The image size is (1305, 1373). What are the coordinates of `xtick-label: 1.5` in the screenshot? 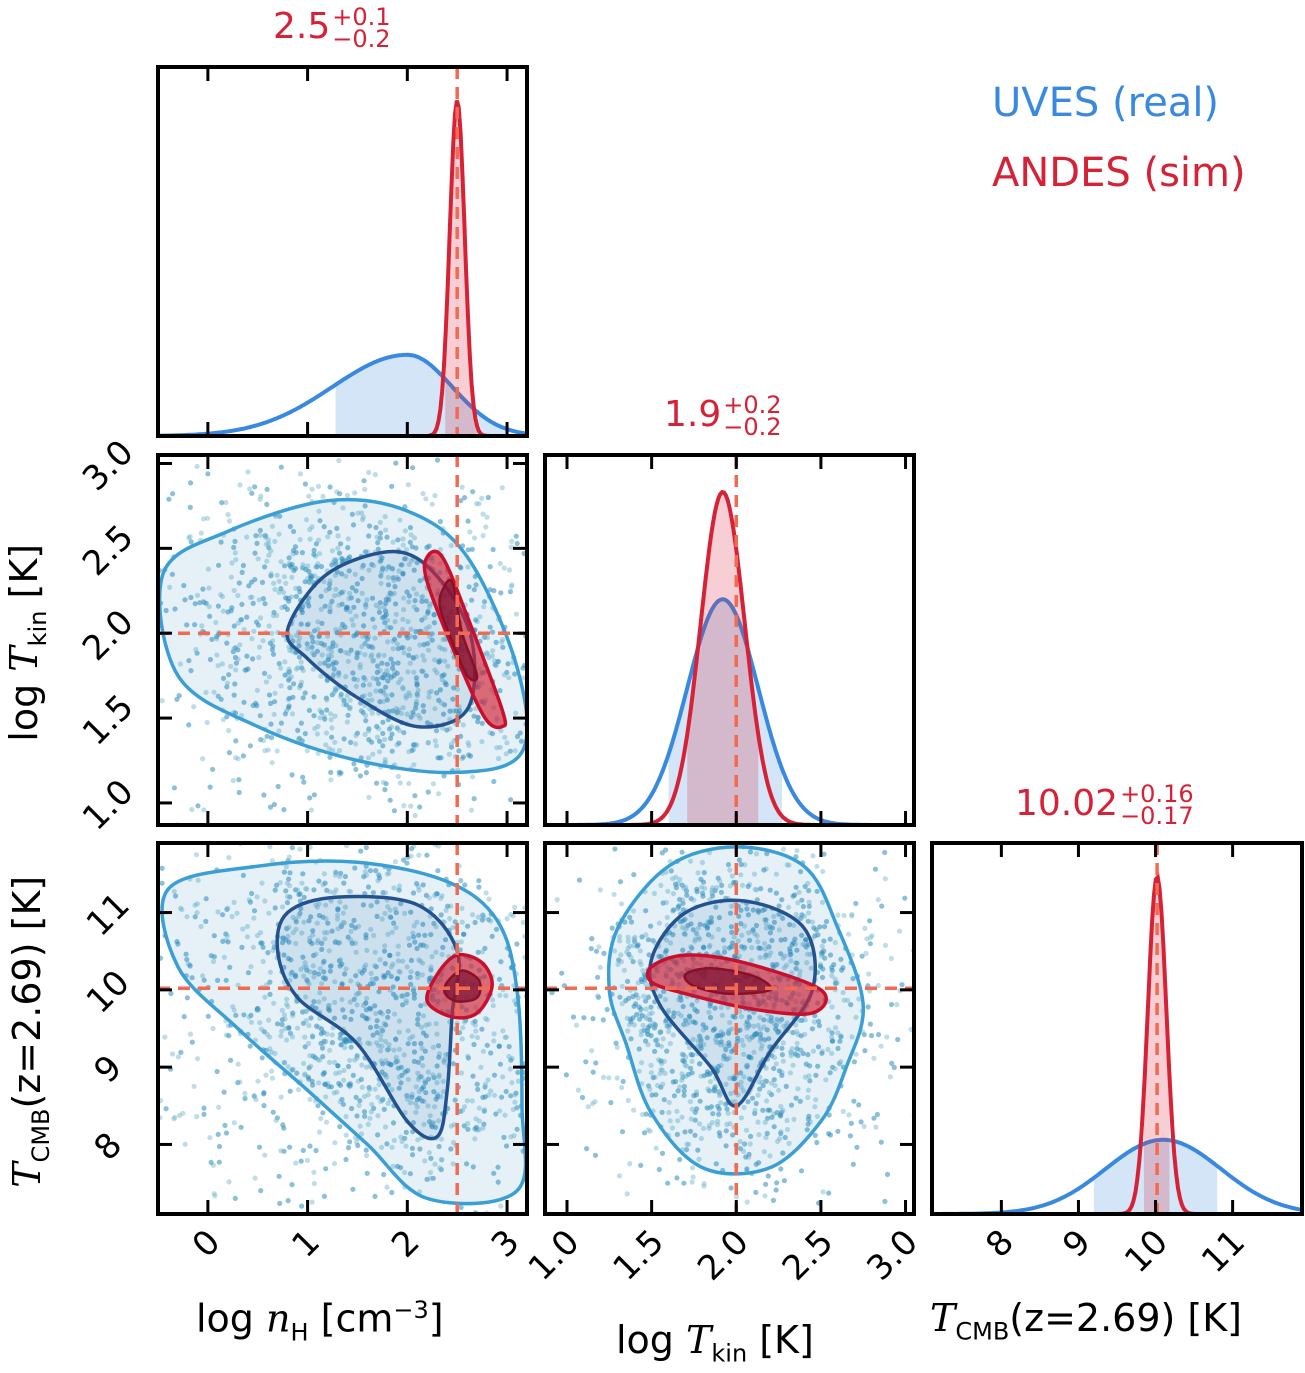 It's located at (638, 1255).